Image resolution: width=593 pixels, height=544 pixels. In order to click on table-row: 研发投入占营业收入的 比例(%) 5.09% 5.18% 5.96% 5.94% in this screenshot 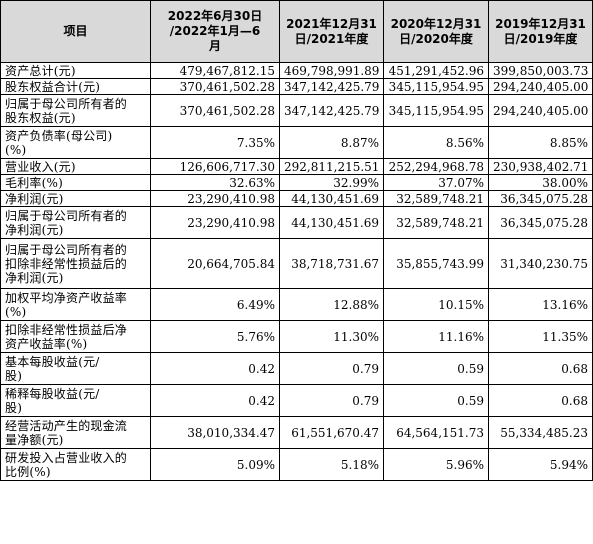, I will do `click(296, 464)`.